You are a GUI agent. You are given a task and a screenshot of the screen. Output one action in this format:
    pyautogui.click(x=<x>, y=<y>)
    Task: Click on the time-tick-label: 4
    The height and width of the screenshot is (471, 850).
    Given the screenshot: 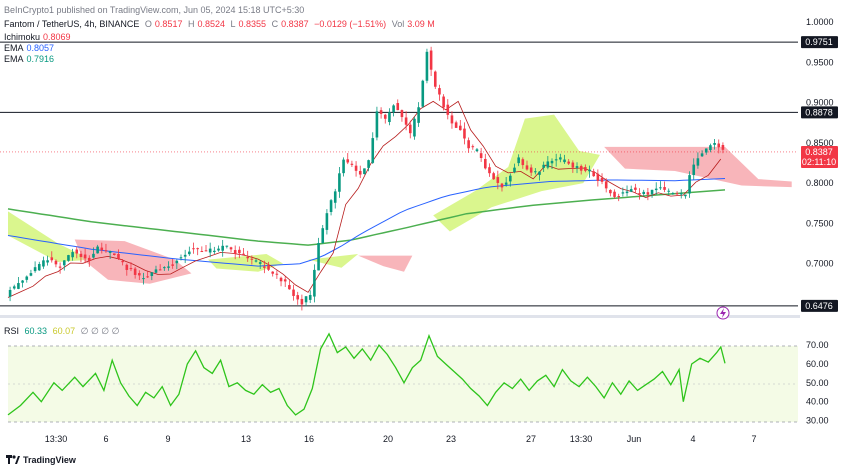 What is the action you would take?
    pyautogui.click(x=692, y=439)
    